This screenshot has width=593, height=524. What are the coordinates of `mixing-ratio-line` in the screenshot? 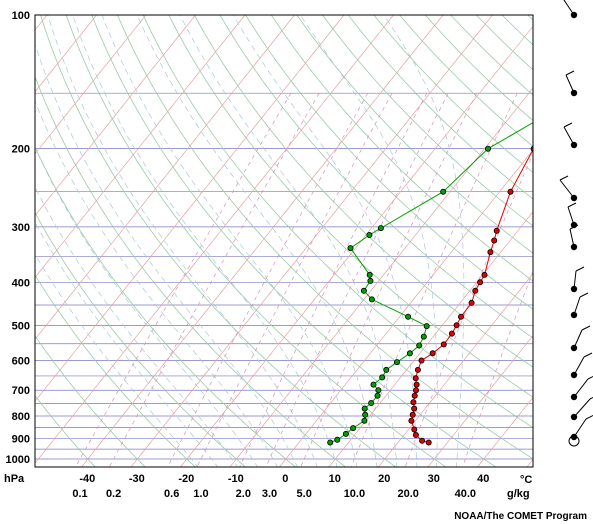 It's located at (497, 368).